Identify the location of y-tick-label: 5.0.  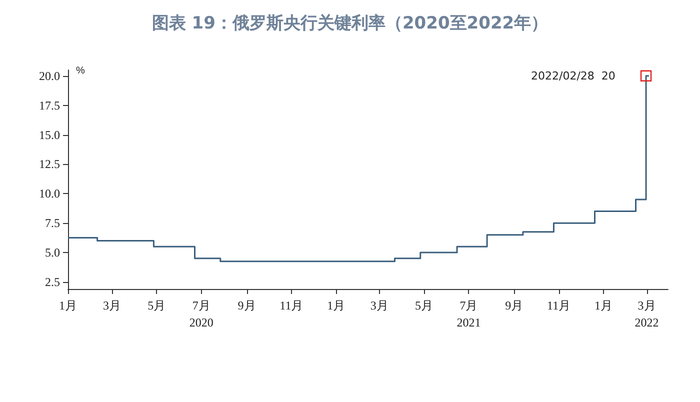
(52, 253).